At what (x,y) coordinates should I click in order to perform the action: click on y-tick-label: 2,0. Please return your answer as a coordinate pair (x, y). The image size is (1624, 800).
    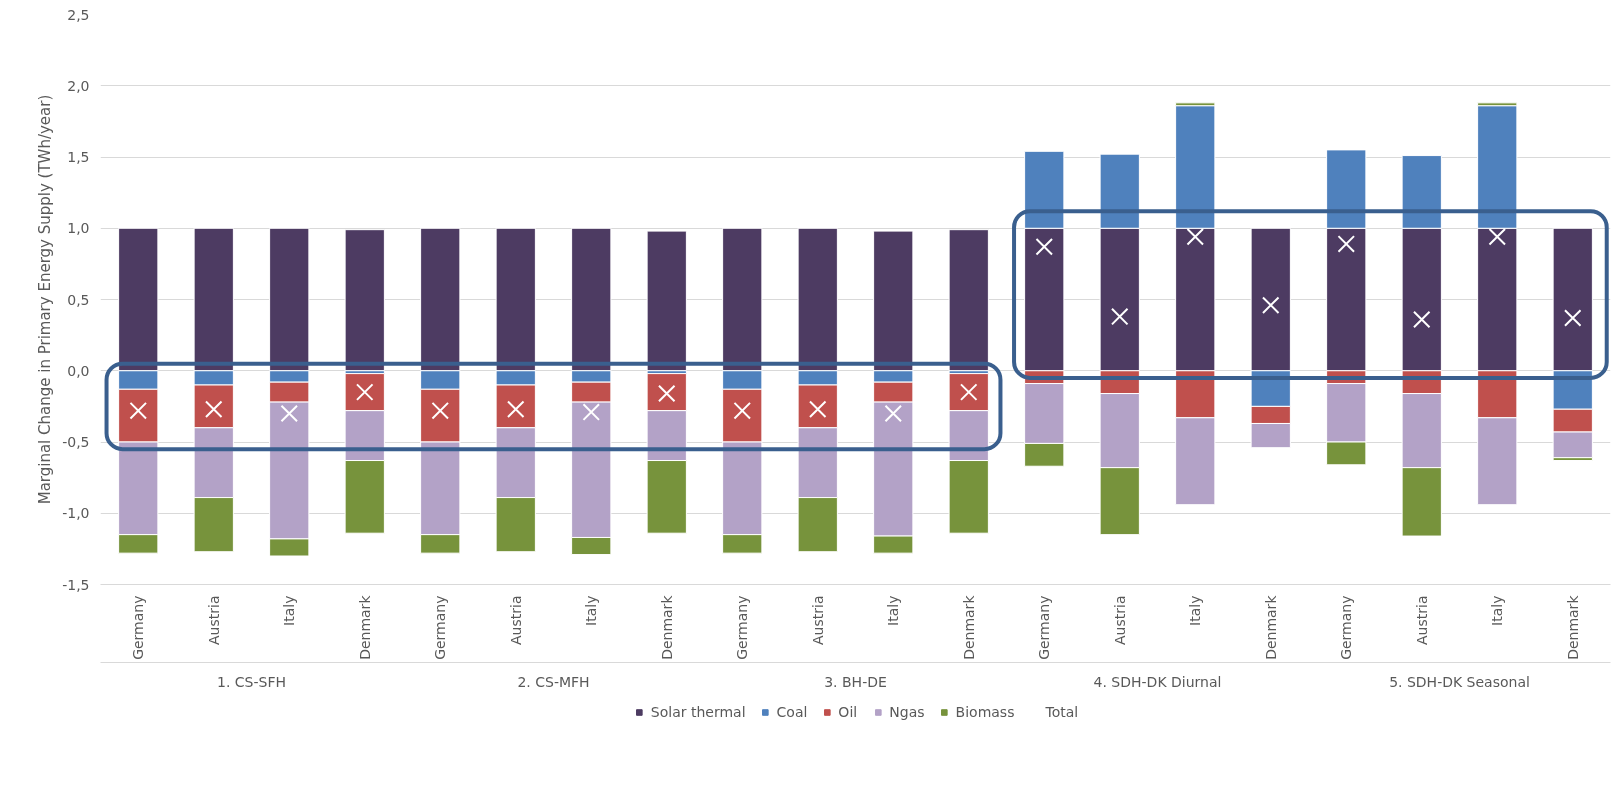
    Looking at the image, I should click on (78, 85).